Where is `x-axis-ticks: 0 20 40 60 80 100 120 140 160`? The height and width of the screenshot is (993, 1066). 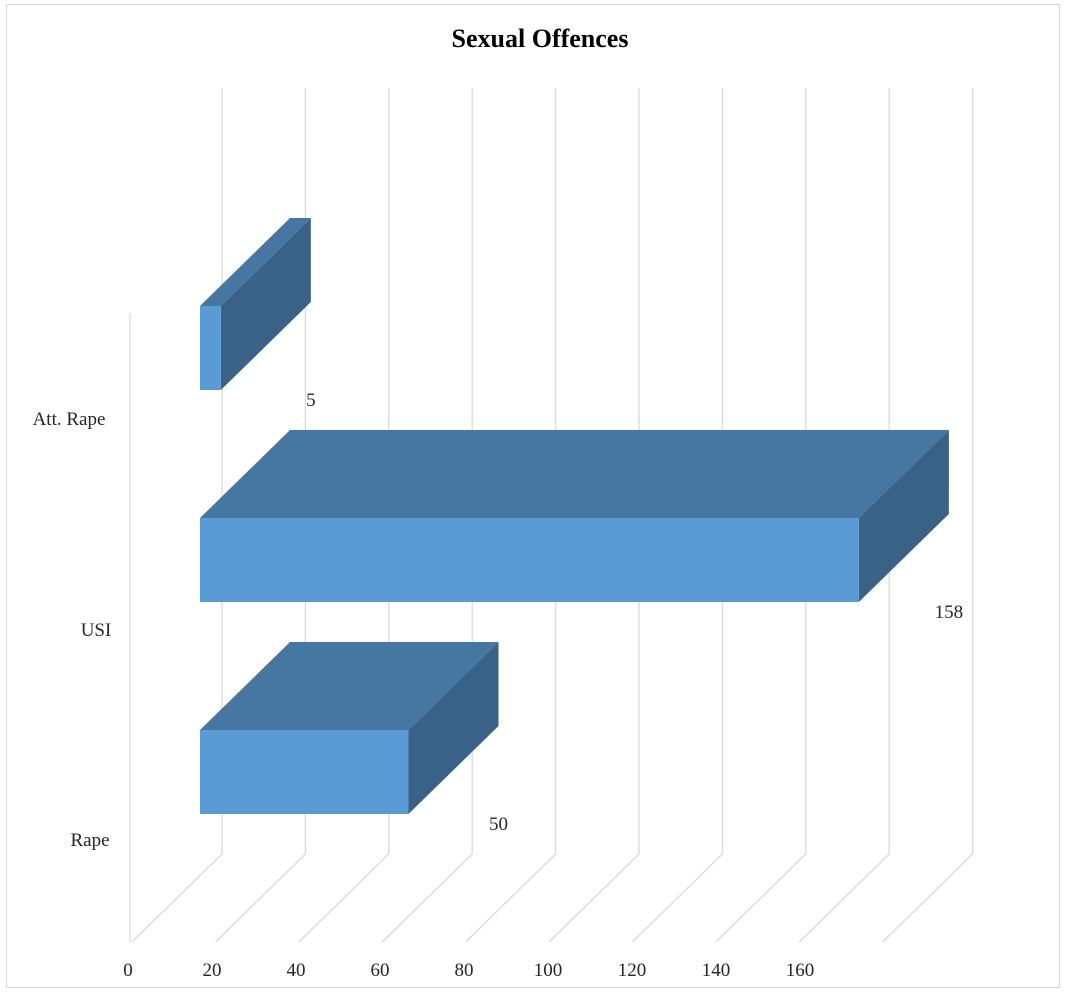
x-axis-ticks: 0 20 40 60 80 100 120 140 160 is located at coordinates (468, 970).